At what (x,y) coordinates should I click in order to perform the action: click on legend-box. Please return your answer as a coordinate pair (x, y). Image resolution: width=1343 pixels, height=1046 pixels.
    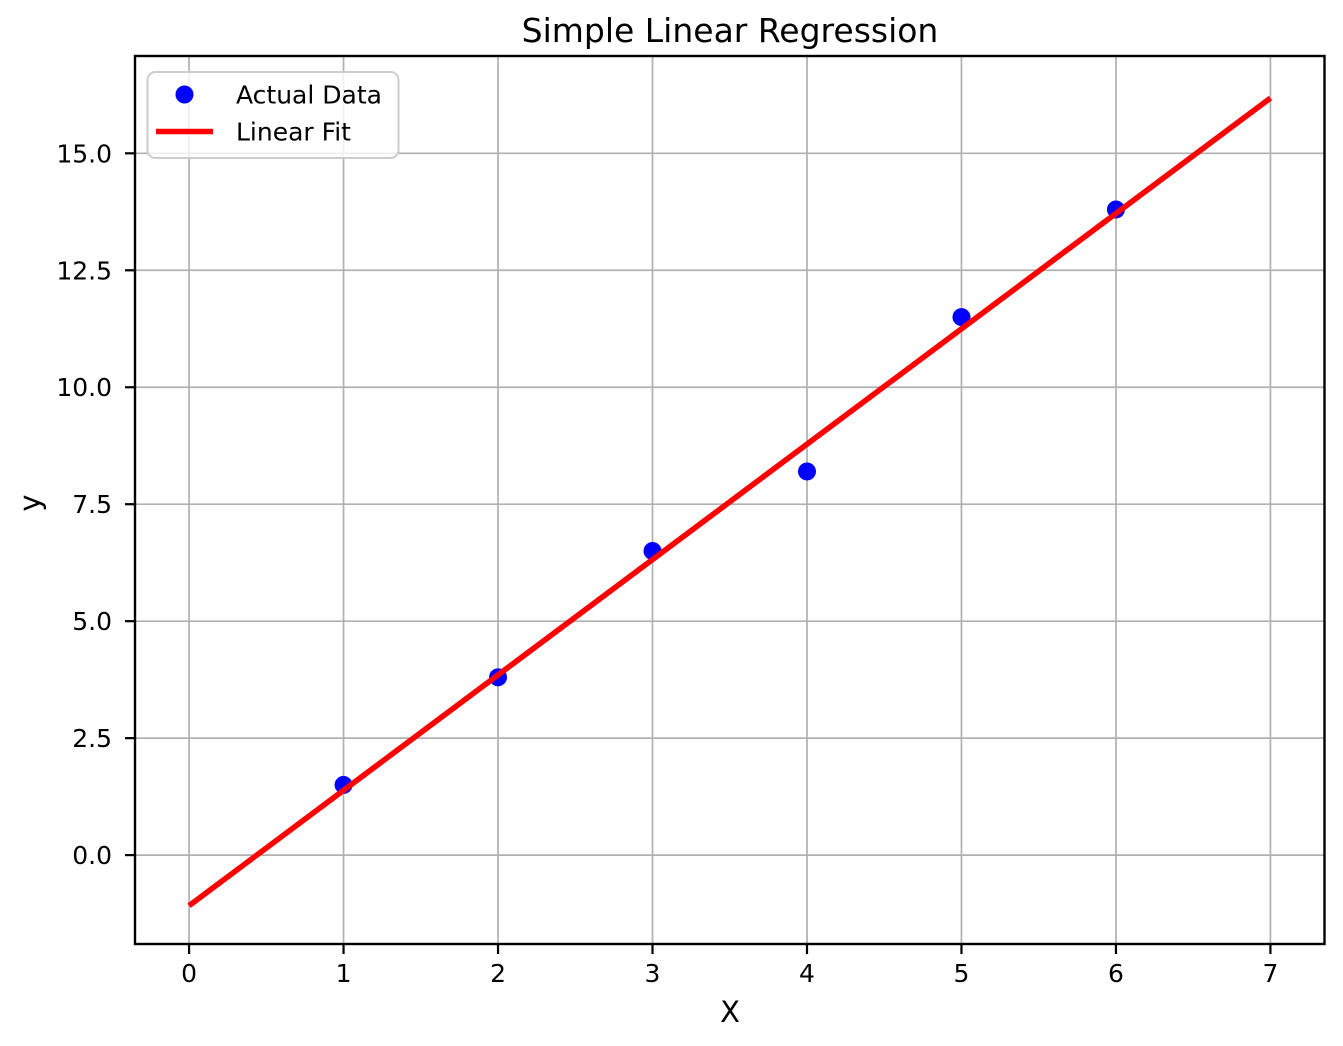
    Looking at the image, I should click on (273, 115).